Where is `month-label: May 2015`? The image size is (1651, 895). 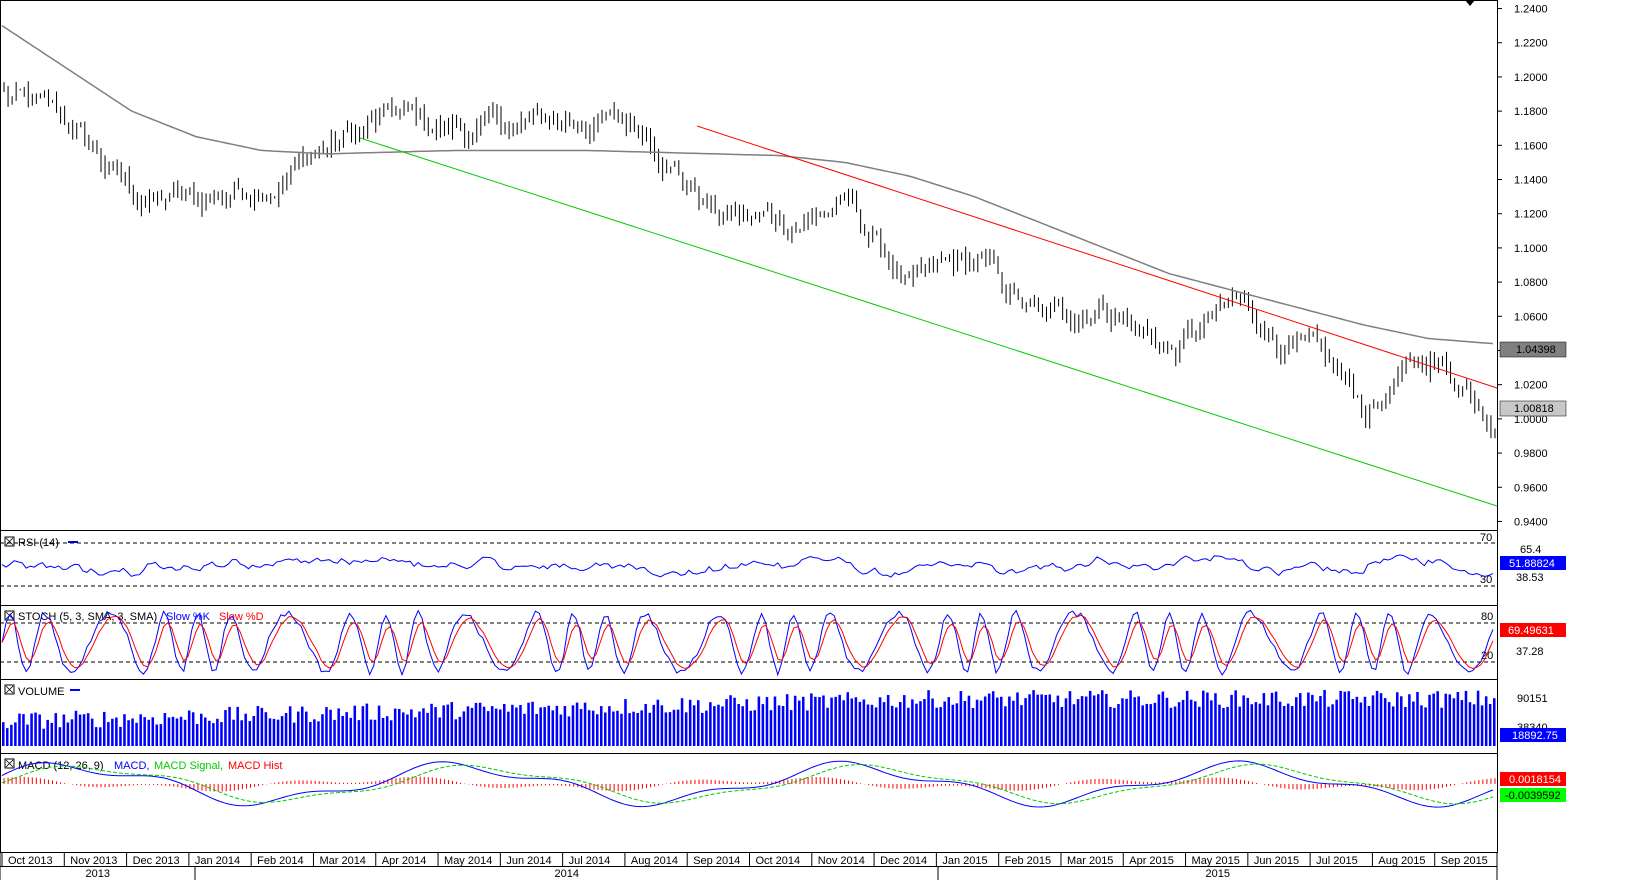 month-label: May 2015 is located at coordinates (1216, 861).